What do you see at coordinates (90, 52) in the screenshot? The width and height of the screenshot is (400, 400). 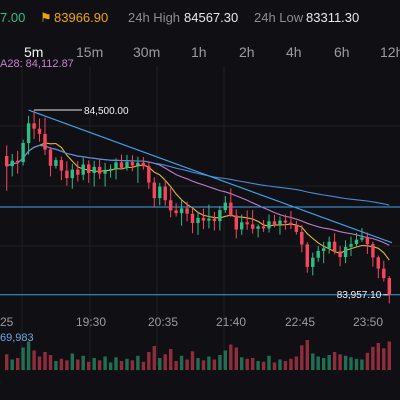 I see `tab-15m: 15m` at bounding box center [90, 52].